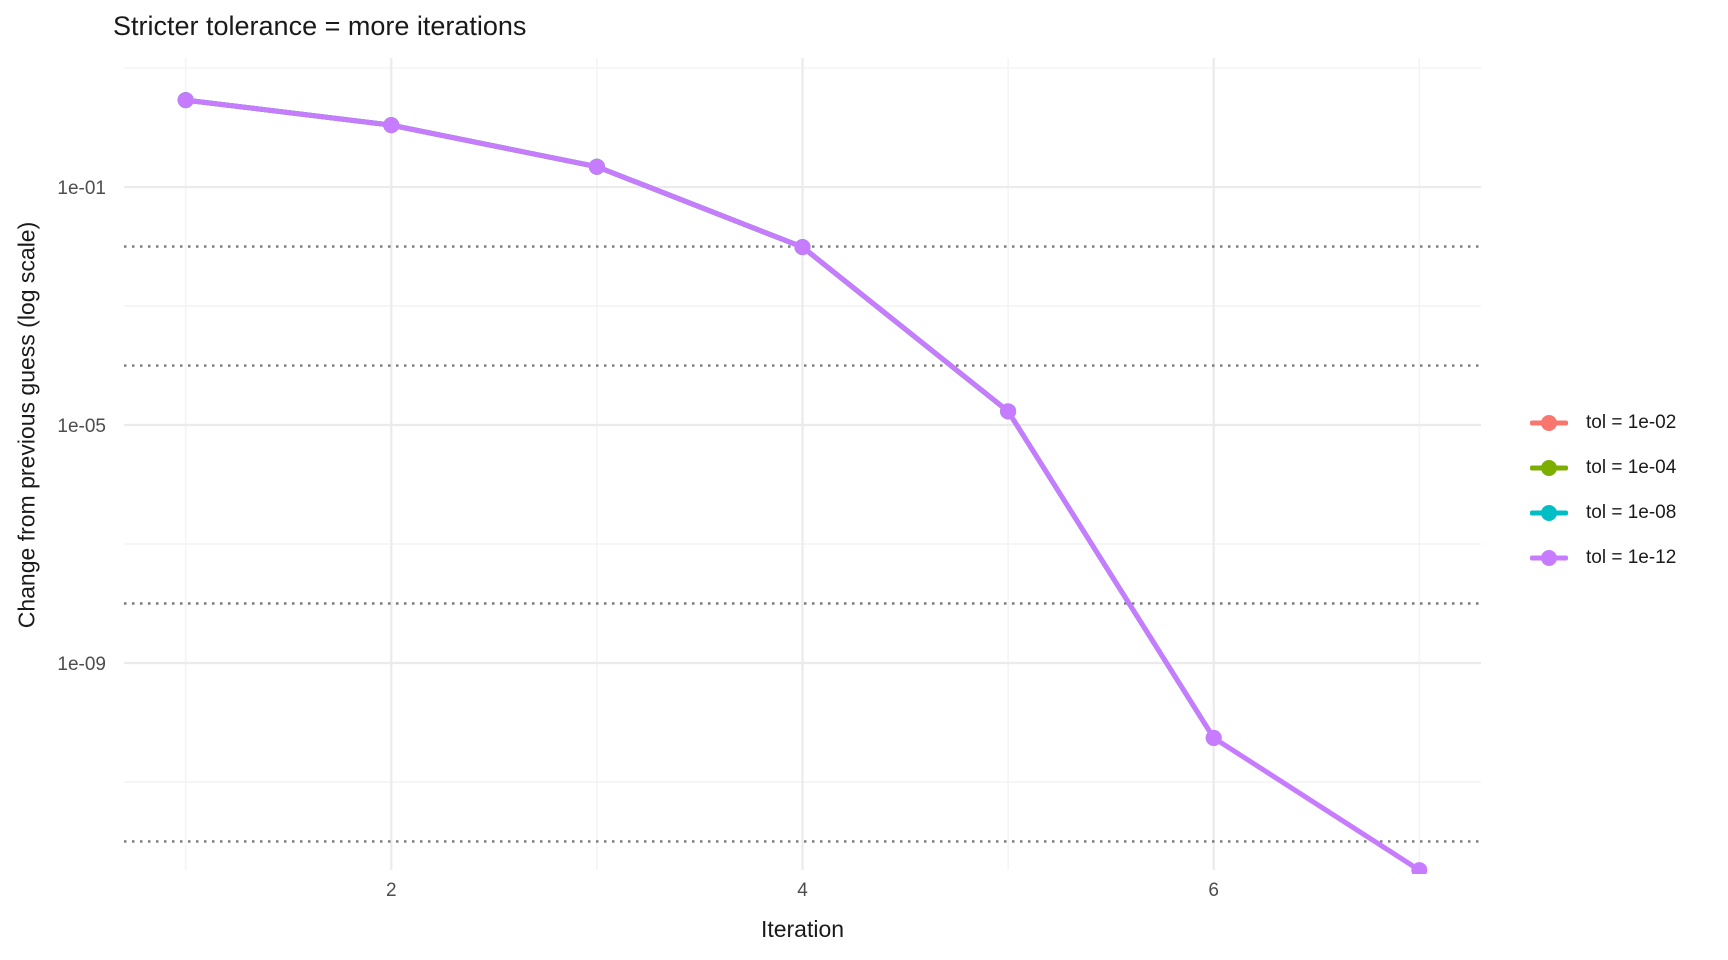 The image size is (1728, 960). I want to click on x-tick-label: 4, so click(802, 890).